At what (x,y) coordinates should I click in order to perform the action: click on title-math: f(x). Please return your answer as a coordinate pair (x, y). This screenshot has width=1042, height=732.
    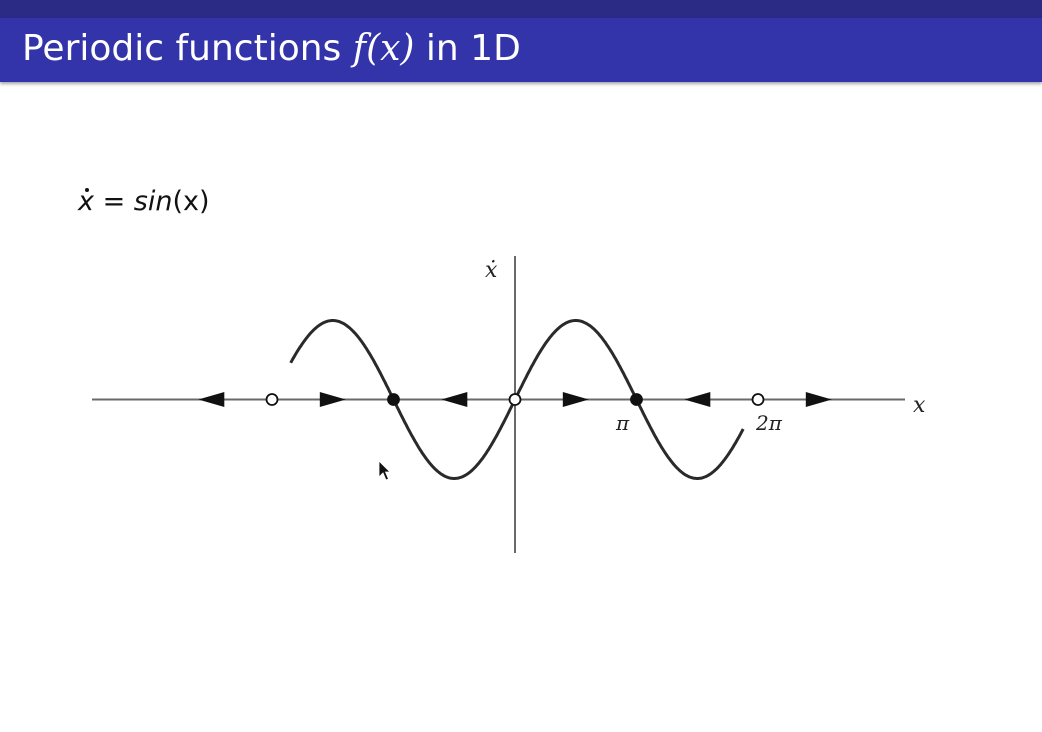
    Looking at the image, I should click on (384, 48).